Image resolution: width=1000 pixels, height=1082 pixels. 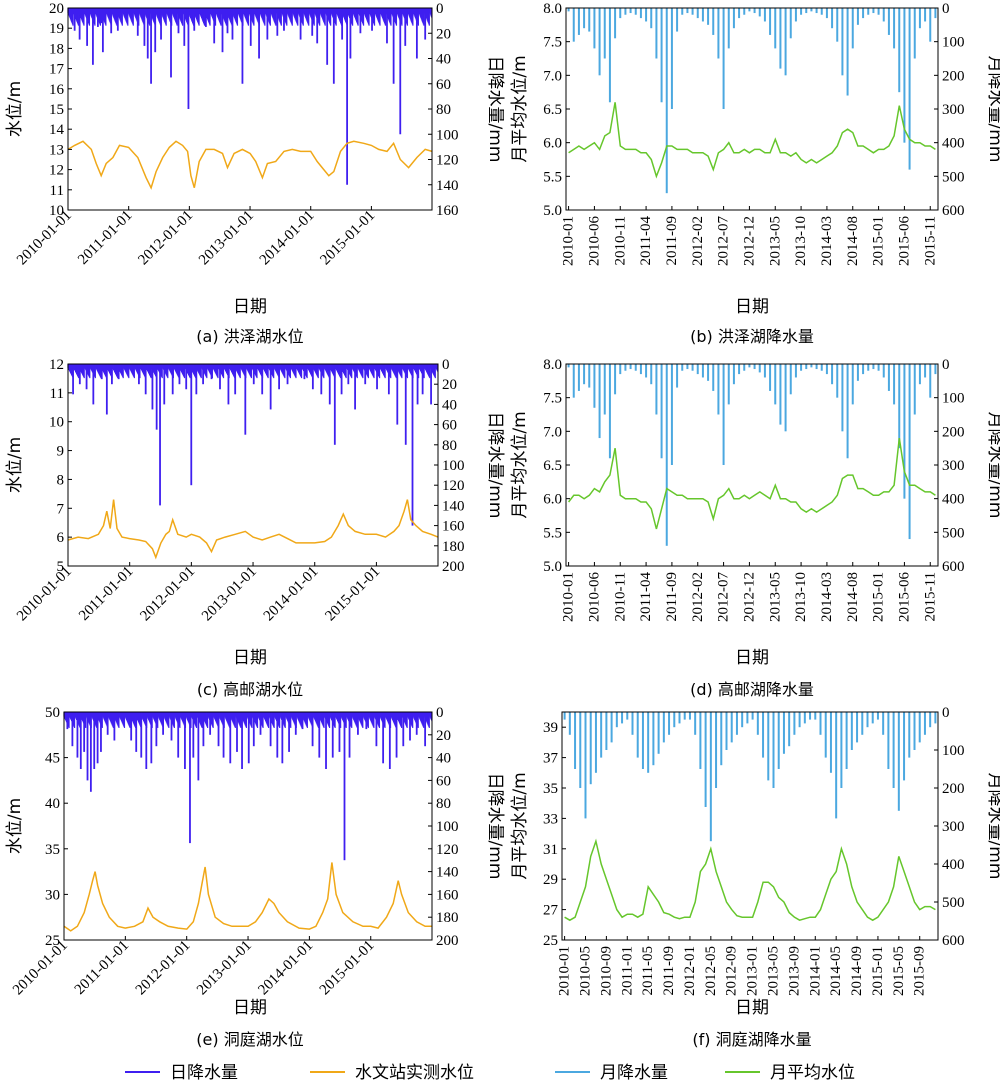 I want to click on chart-caption: (e) 洞庭湖水位, so click(x=249, y=1039).